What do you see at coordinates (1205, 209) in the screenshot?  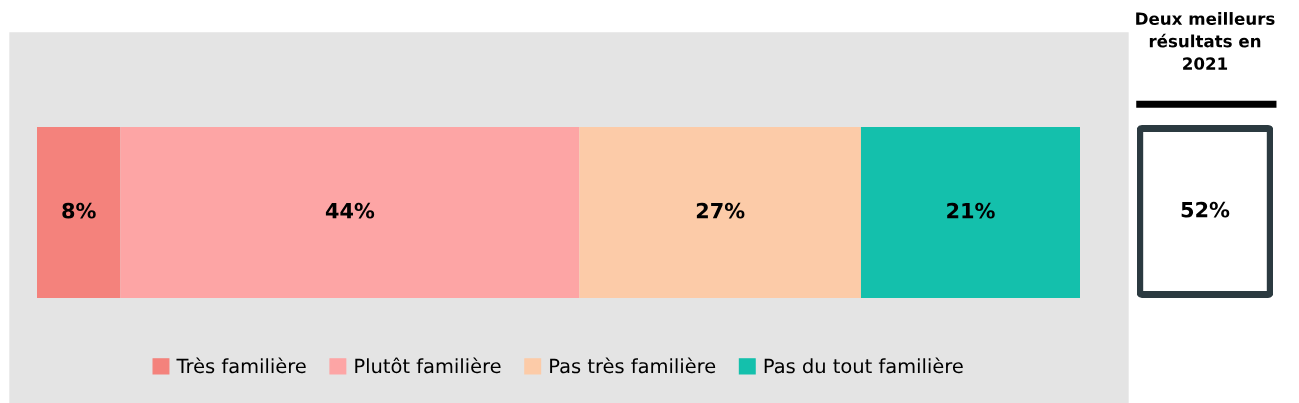 I see `text: 52%` at bounding box center [1205, 209].